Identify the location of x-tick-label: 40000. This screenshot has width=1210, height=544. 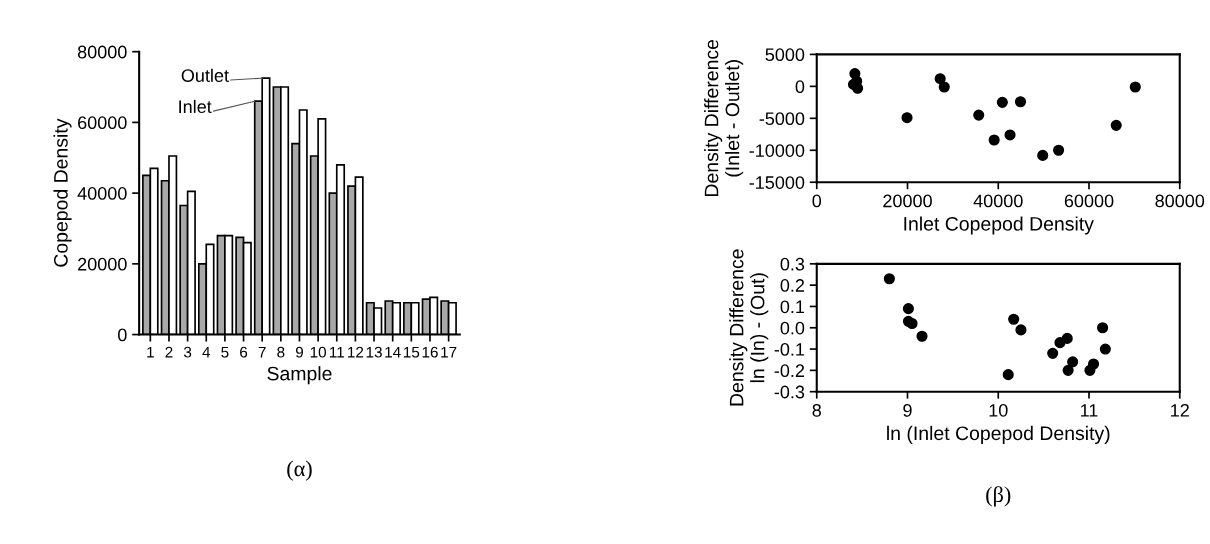
(998, 201).